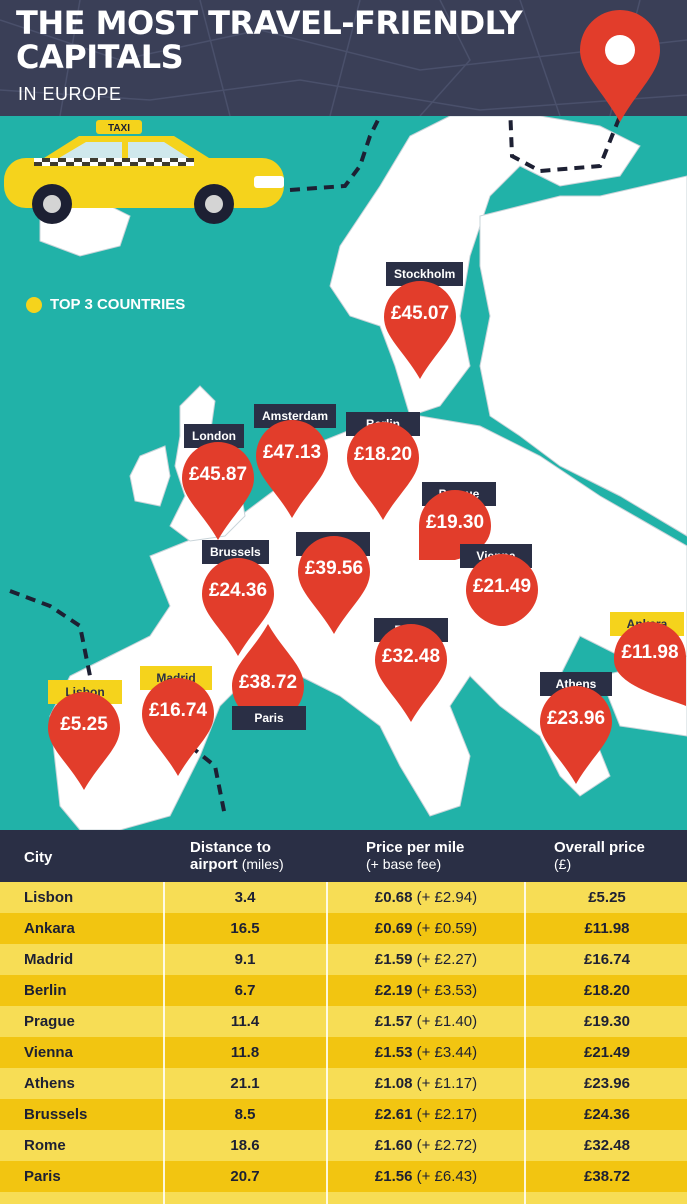 This screenshot has width=687, height=1204. What do you see at coordinates (447, 1145) in the screenshot?
I see `cell-base-fee: (+ £2.72)` at bounding box center [447, 1145].